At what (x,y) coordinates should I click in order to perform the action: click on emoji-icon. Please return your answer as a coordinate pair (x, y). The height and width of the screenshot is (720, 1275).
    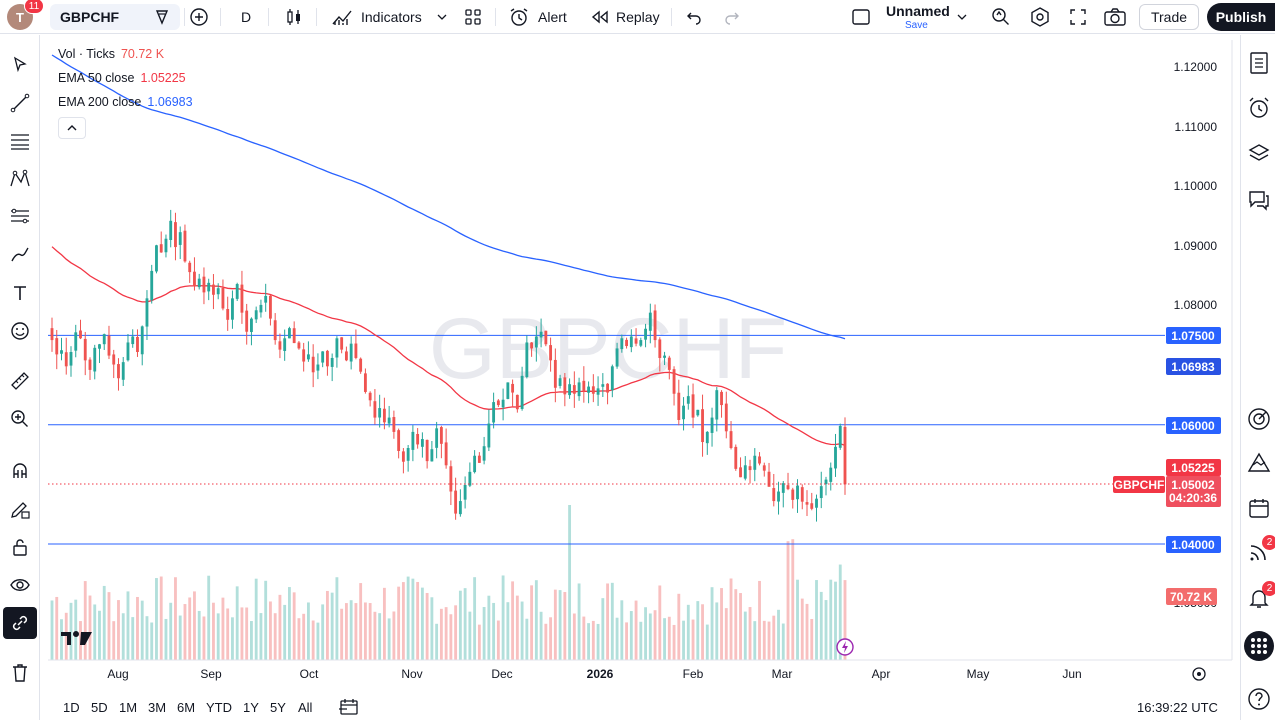
    Looking at the image, I should click on (20, 331).